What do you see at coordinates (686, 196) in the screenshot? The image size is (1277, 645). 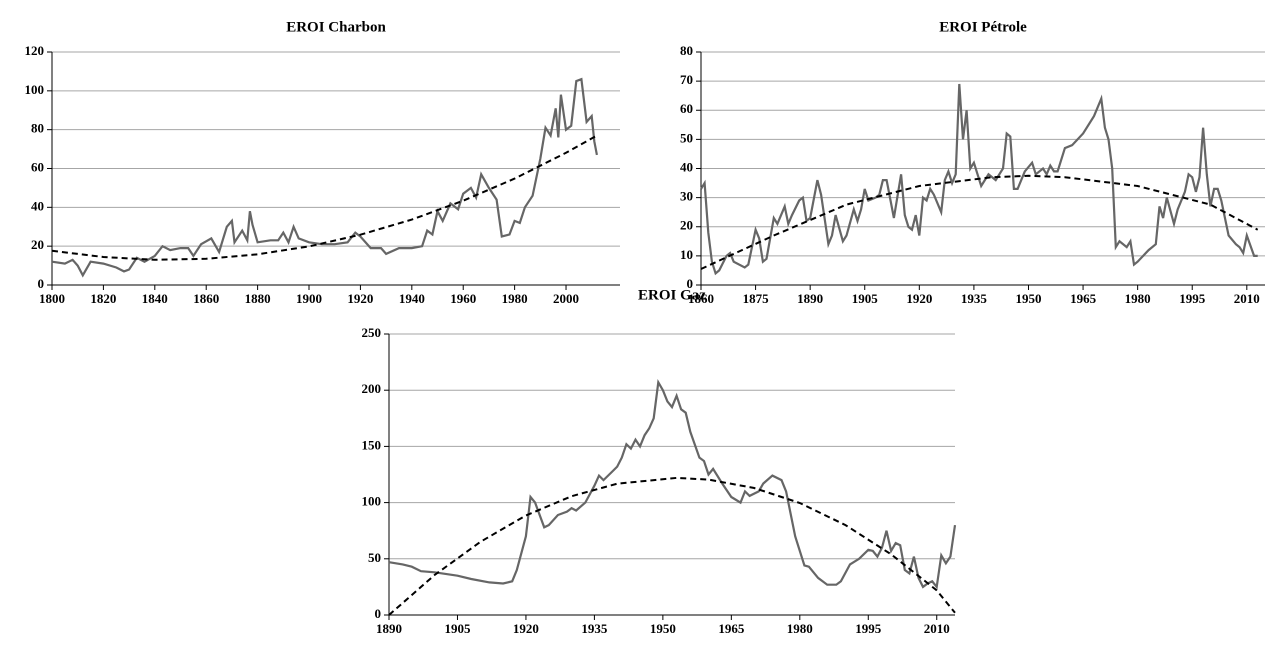 I see `y-tick-label: 30` at bounding box center [686, 196].